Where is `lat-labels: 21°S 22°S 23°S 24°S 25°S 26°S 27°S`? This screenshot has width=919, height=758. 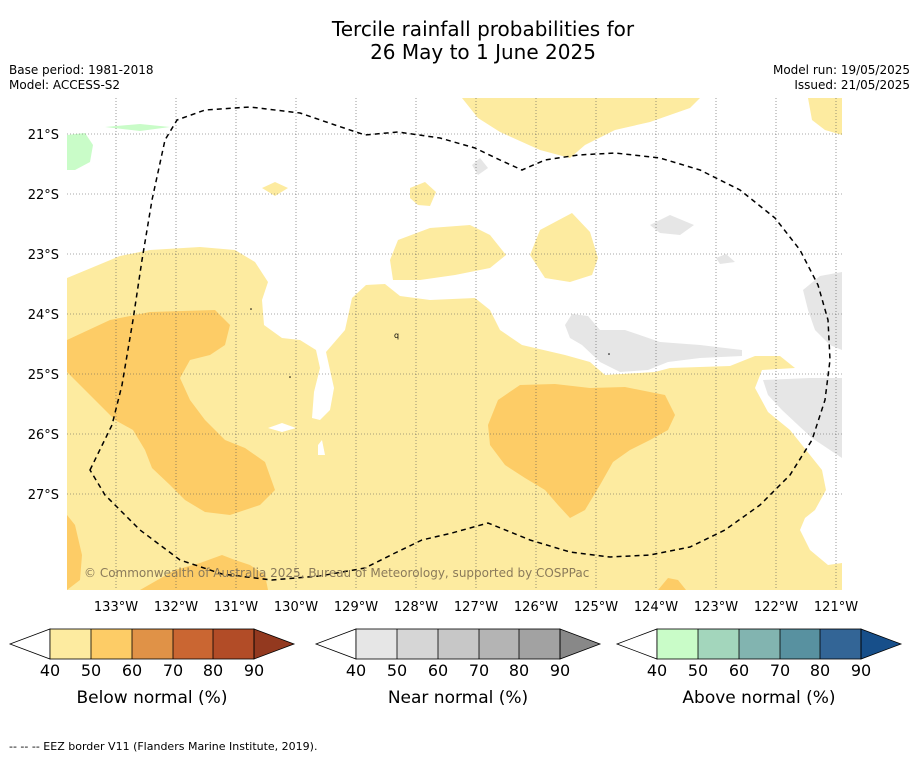
lat-labels: 21°S 22°S 23°S 24°S 25°S 26°S 27°S is located at coordinates (43, 315).